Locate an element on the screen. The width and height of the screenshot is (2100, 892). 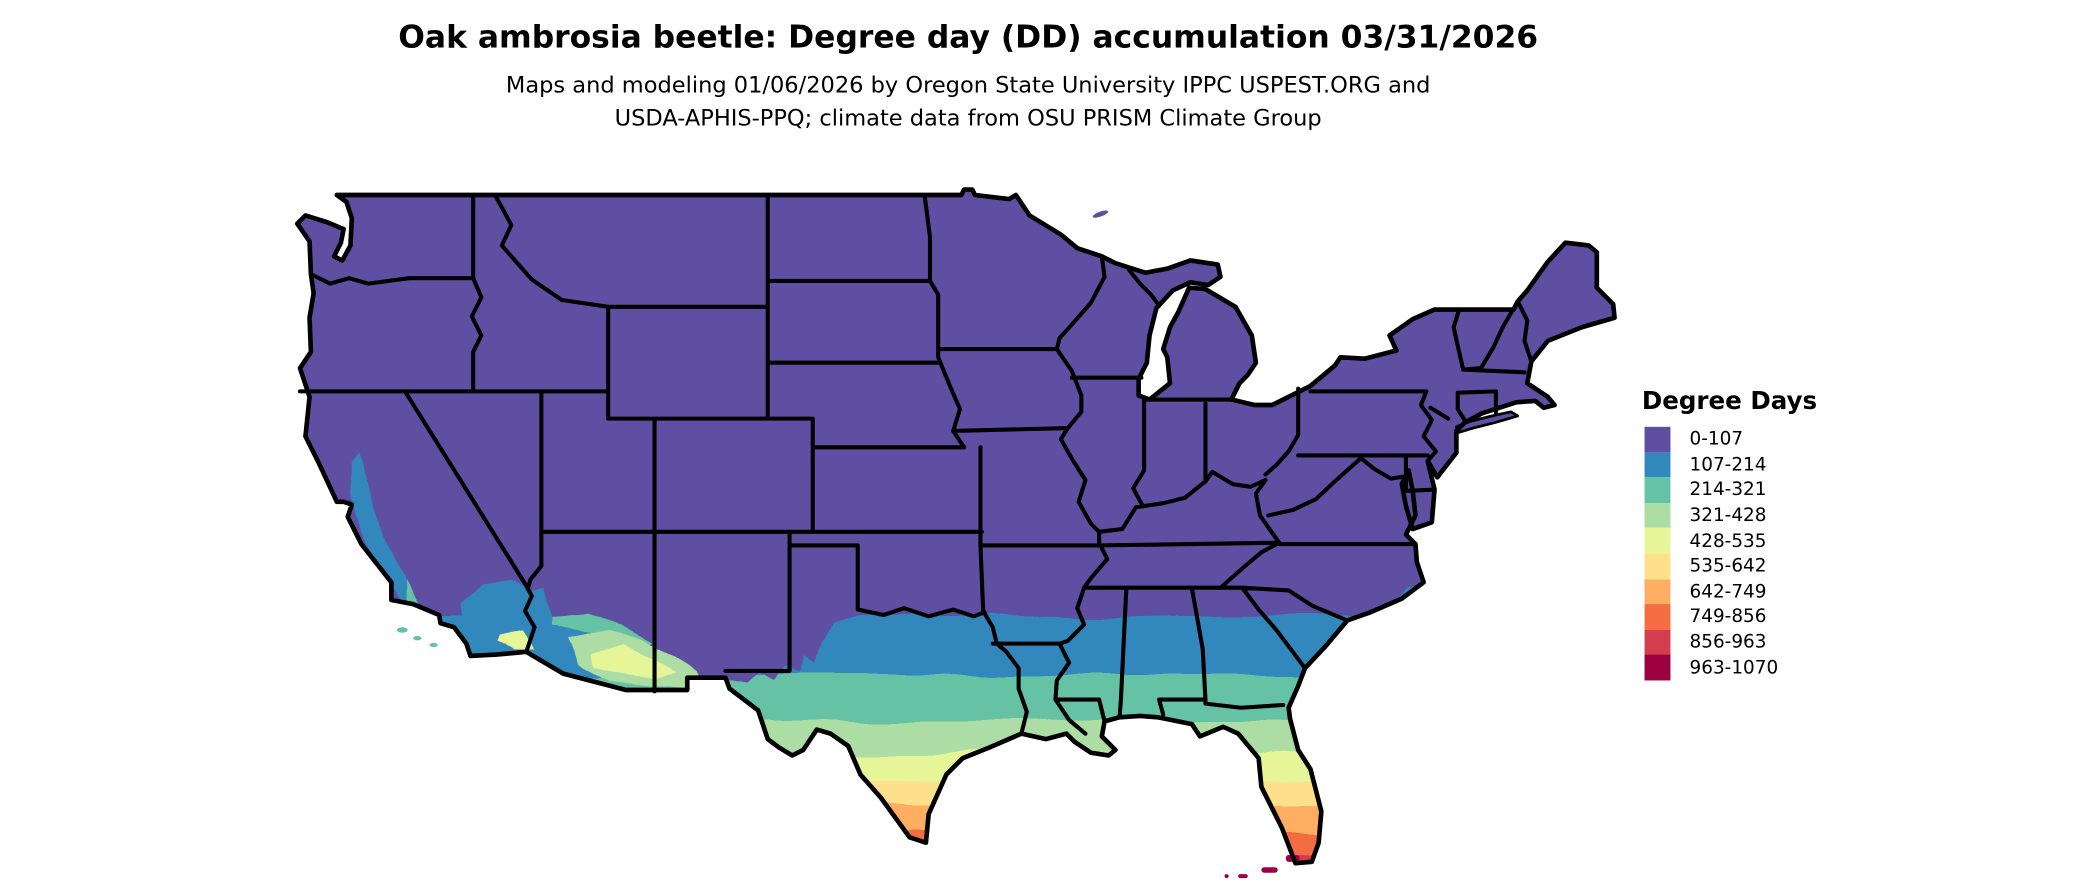
legend-label: 535-642 is located at coordinates (1728, 566).